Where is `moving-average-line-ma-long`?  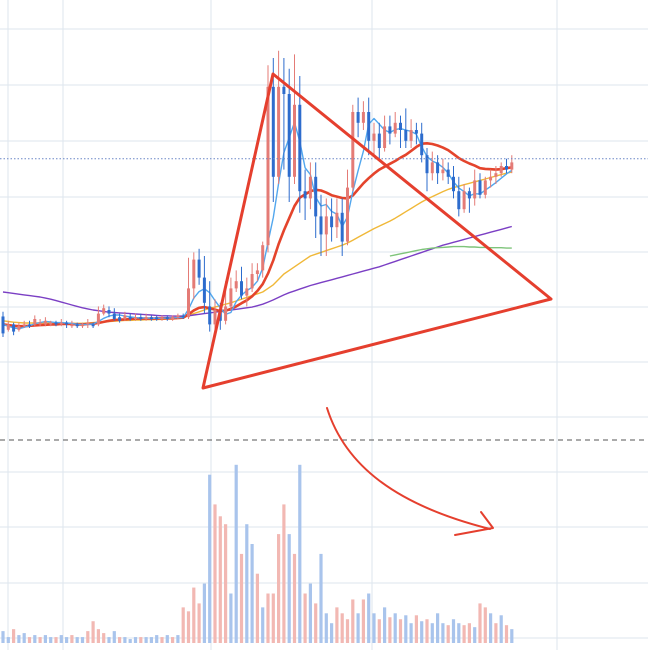
moving-average-line-ma-long is located at coordinates (257, 271).